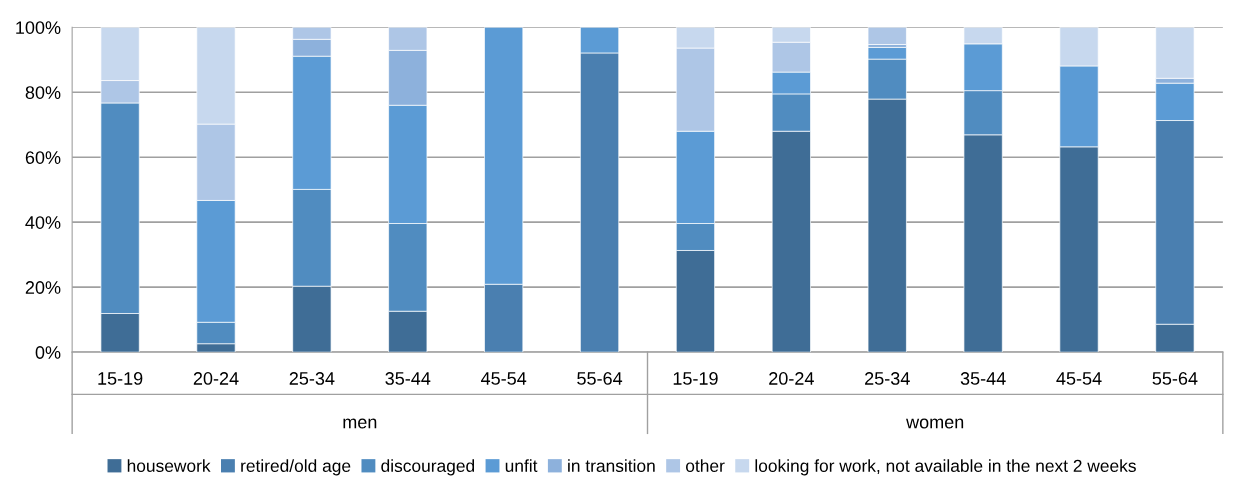 This screenshot has height=496, width=1244. What do you see at coordinates (945, 467) in the screenshot?
I see `legend-label: looking for work, not available in the next 2 weeks` at bounding box center [945, 467].